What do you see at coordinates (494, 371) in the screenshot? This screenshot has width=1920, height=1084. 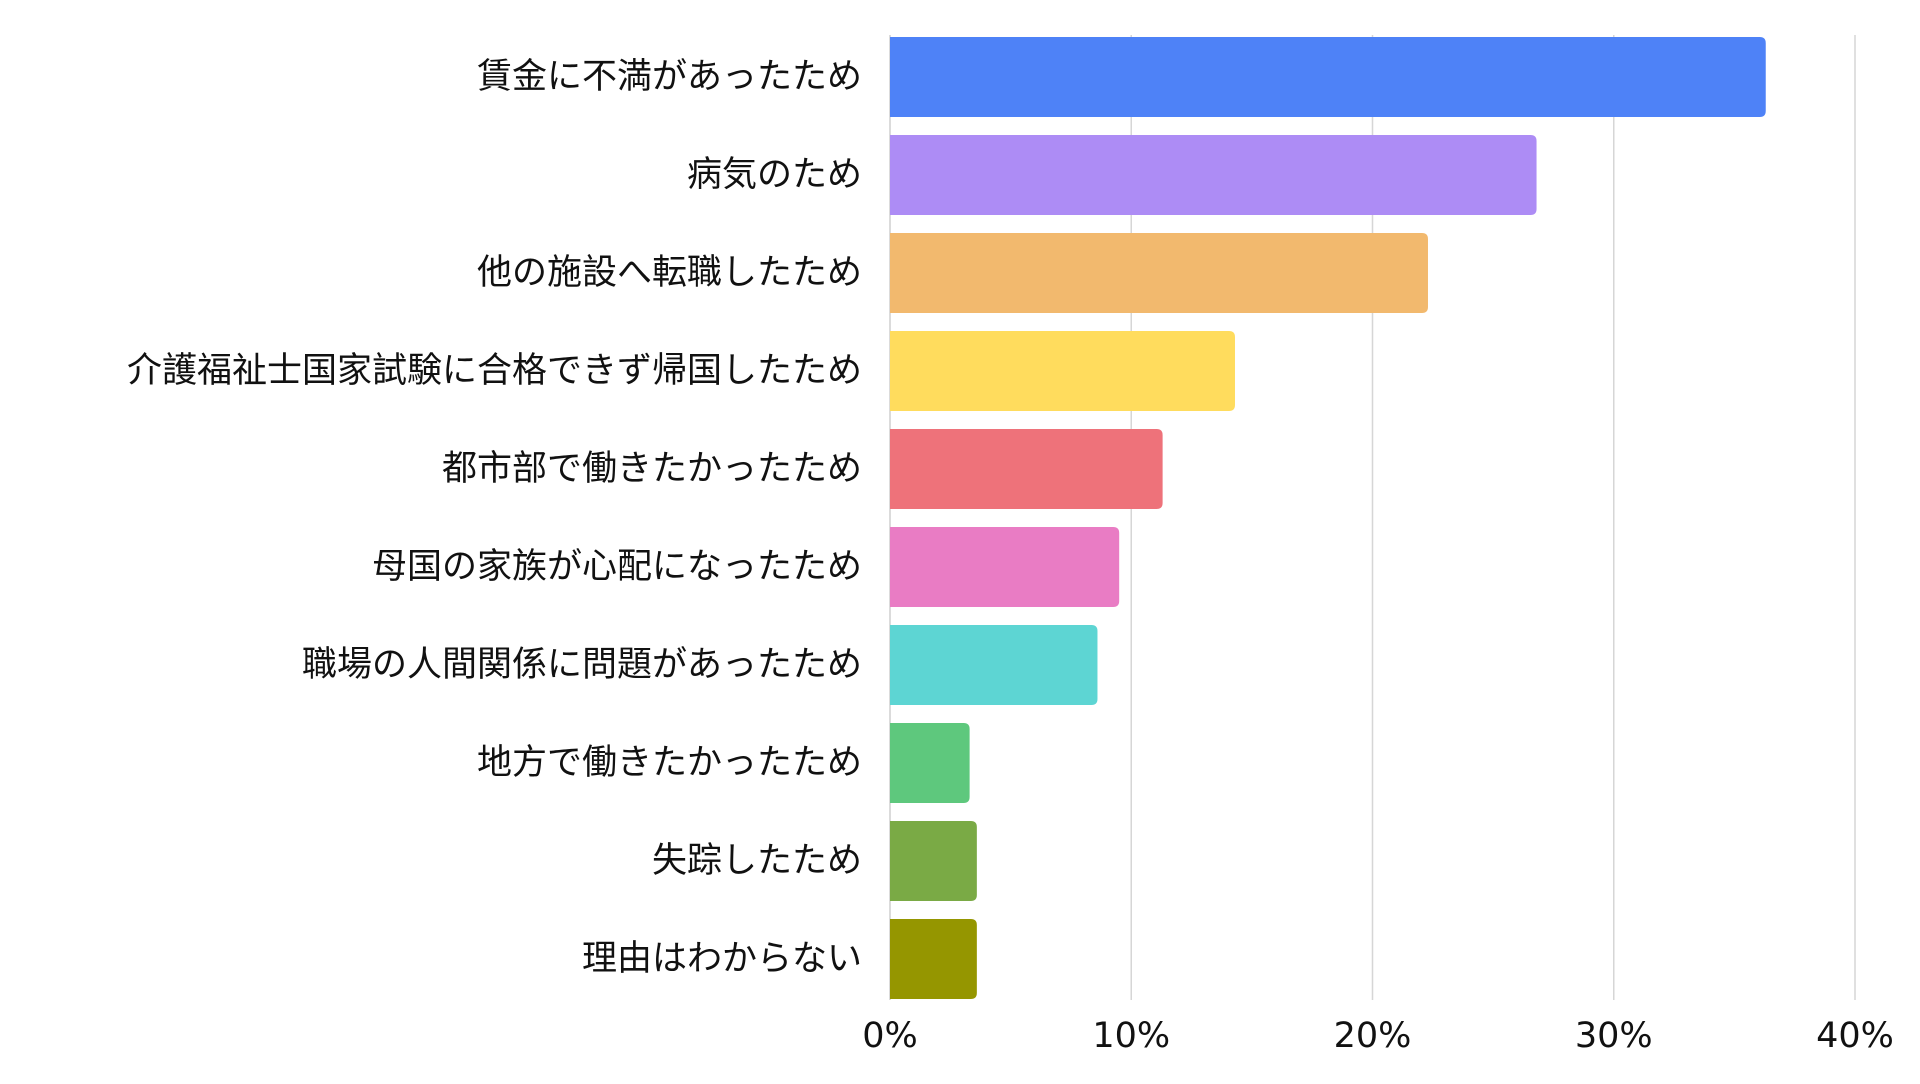 I see `category-label-3: 介護福祉士国家試験に合格できず帰国したため` at bounding box center [494, 371].